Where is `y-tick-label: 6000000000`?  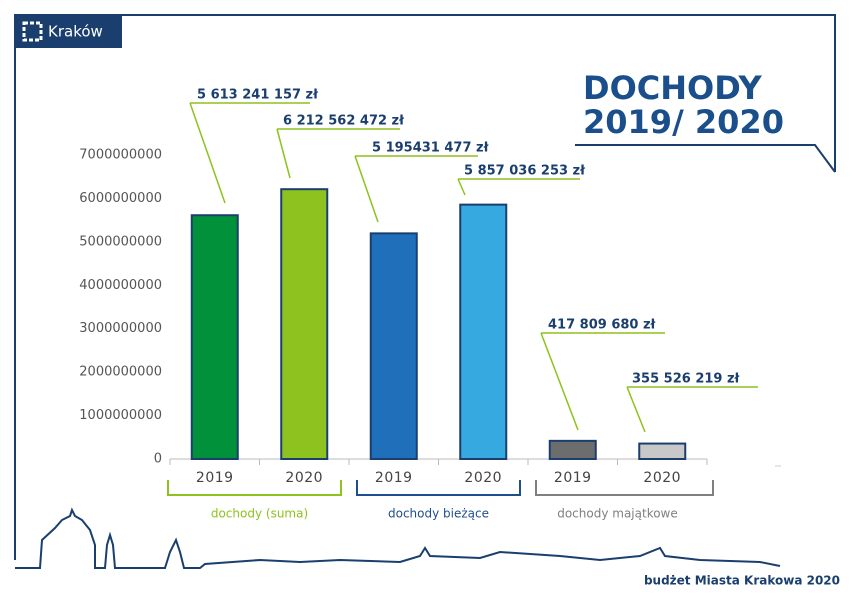 y-tick-label: 6000000000 is located at coordinates (120, 198).